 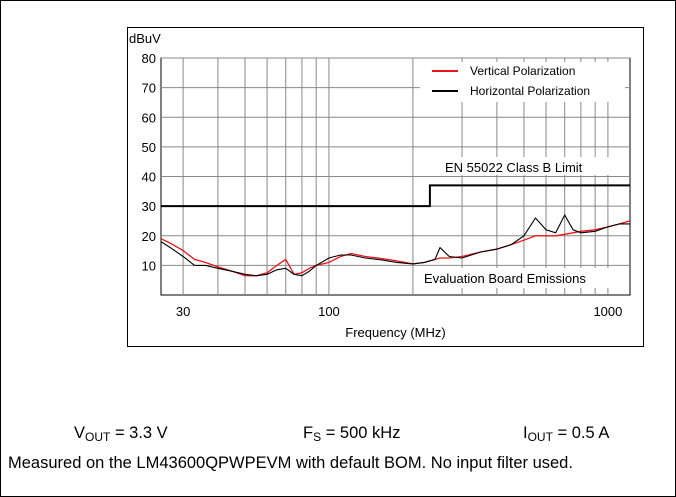 What do you see at coordinates (149, 58) in the screenshot?
I see `y-tick-label: 80` at bounding box center [149, 58].